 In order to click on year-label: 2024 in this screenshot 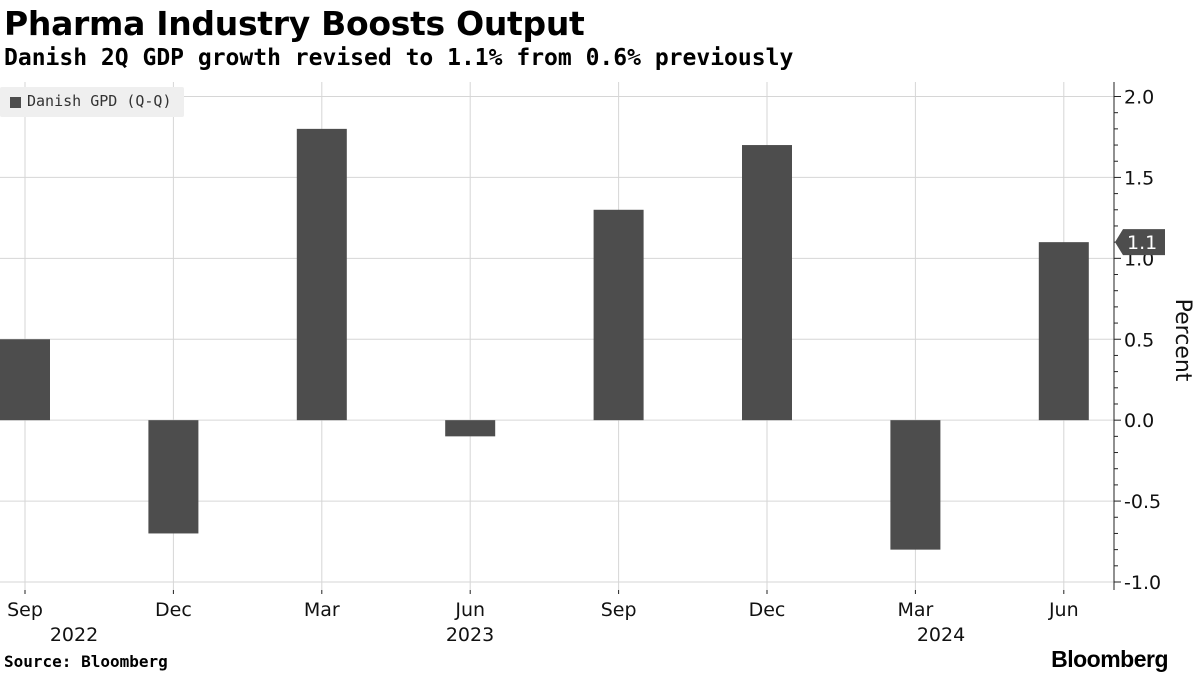, I will do `click(941, 635)`.